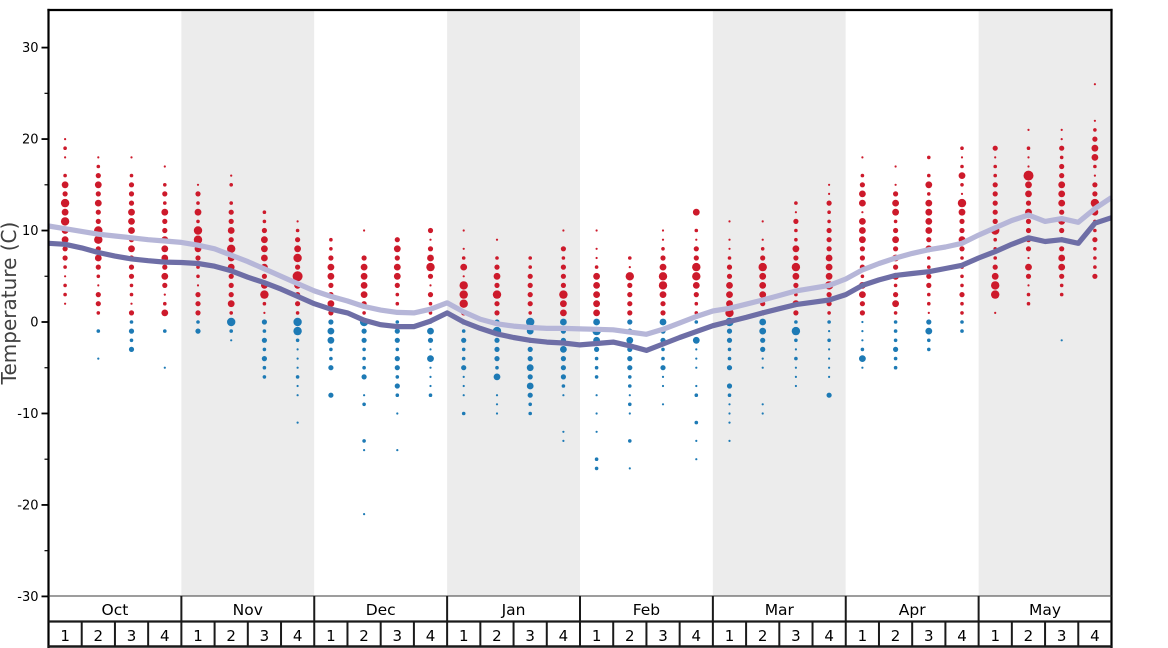  Describe the element at coordinates (27, 414) in the screenshot. I see `y-tick-label: -10` at that location.